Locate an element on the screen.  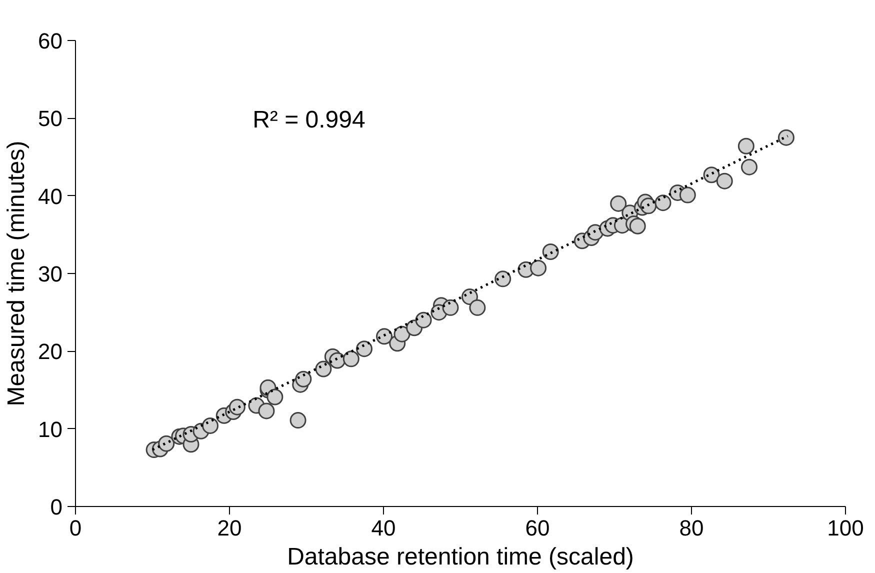
y-tick-label: 20 is located at coordinates (50, 351).